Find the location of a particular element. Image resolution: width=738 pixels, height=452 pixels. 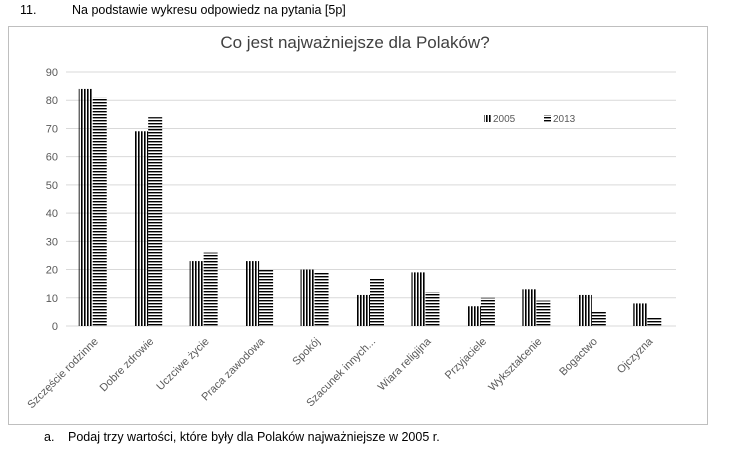

y-axis-ticks: 0 10 20 30 40 50 60 70 80 90 is located at coordinates (52, 200).